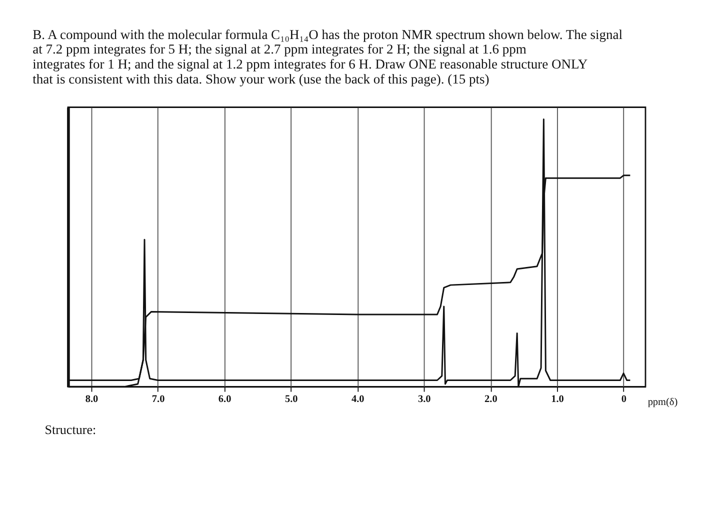 This screenshot has width=720, height=522. Describe the element at coordinates (327, 56) in the screenshot. I see `chart-title: B. A compound with the molecular formula C₁₀H₁₄O has the proton NMR spectrum shown below. The signal at 7.2 ppm integrates for 5 H; the signal at 2.7 ppm integrates for 2 H; the signal at 1.6 ppm integrates for 1 H; and the signal at 1.2 ppm integrates for 6 H. Draw ONE reasonable structure ONLY that is consistent with this data. Show your work (use the back of this page). (15 pts)` at that location.